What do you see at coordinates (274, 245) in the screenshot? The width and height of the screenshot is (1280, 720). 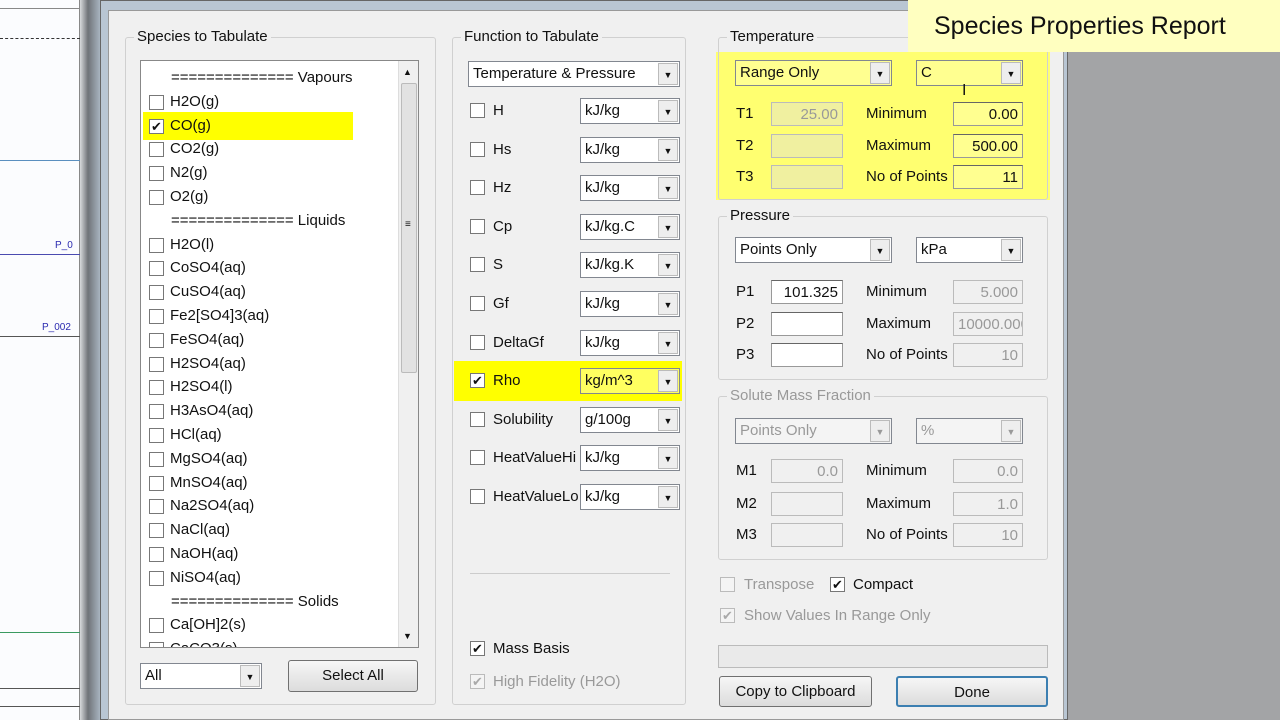 I see `species-item: H2O(l)` at bounding box center [274, 245].